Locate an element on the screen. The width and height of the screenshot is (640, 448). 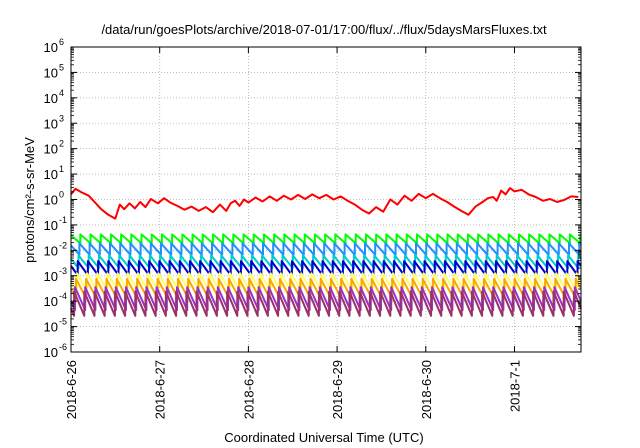
x-axis-label: Coordinated Universal Time (UTC) is located at coordinates (323, 437).